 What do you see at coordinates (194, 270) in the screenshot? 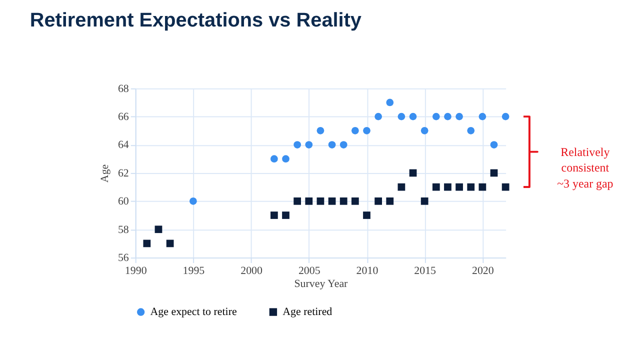
I see `x-tick-label: 1995` at bounding box center [194, 270].